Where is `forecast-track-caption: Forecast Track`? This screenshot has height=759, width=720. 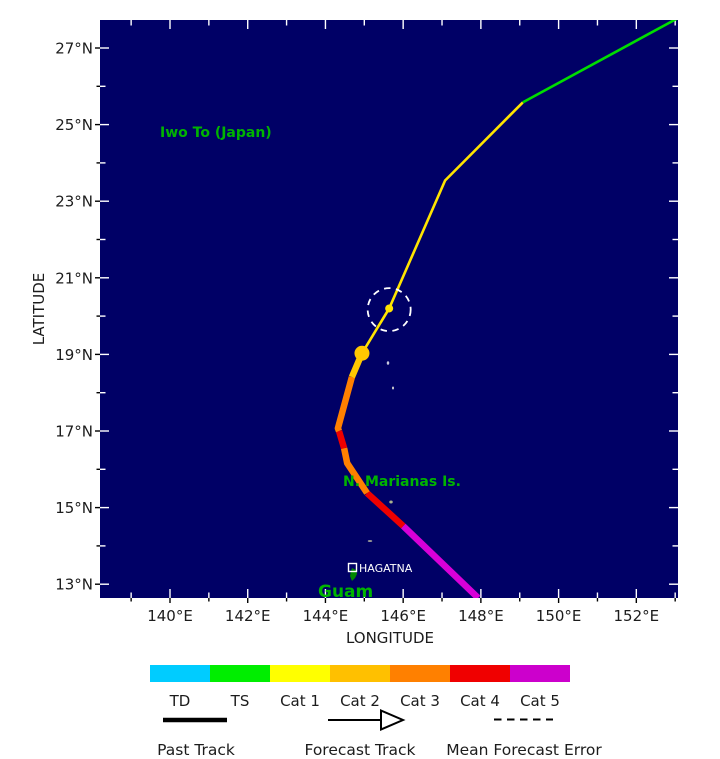 forecast-track-caption: Forecast Track is located at coordinates (359, 750).